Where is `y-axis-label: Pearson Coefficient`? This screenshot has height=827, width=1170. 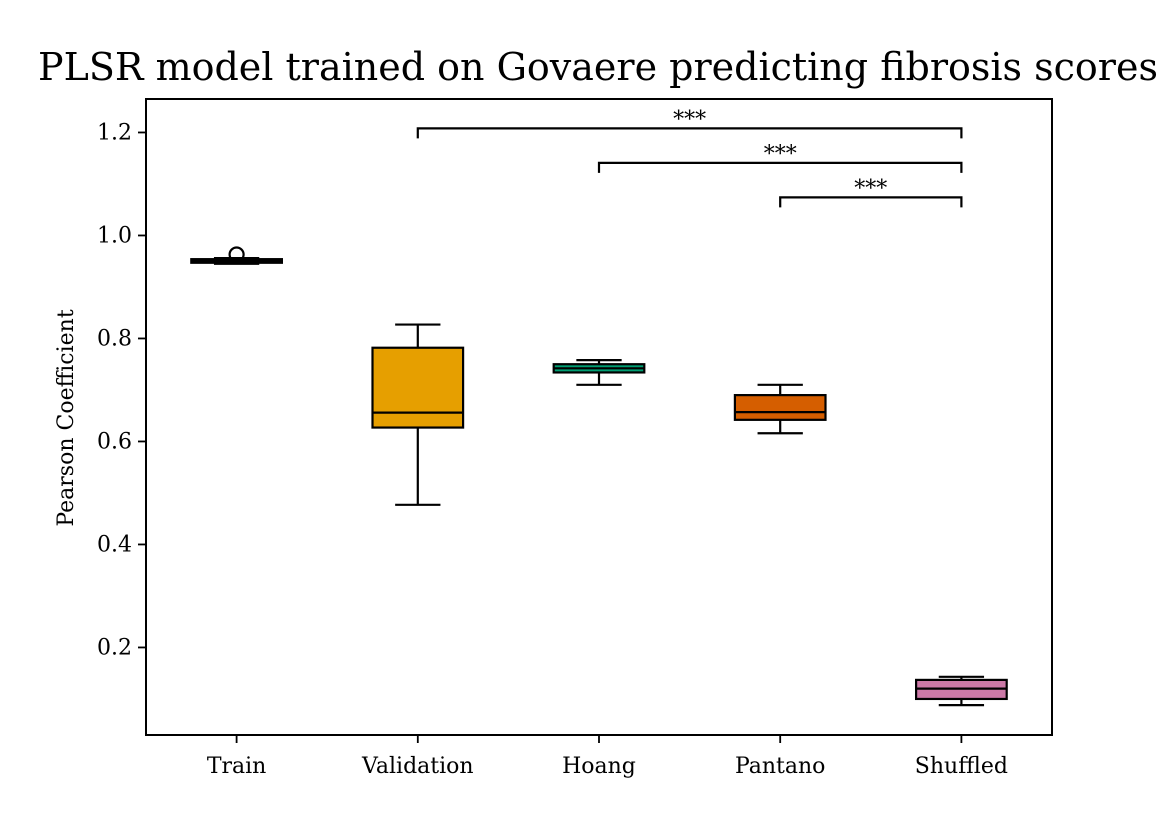 y-axis-label: Pearson Coefficient is located at coordinates (66, 417).